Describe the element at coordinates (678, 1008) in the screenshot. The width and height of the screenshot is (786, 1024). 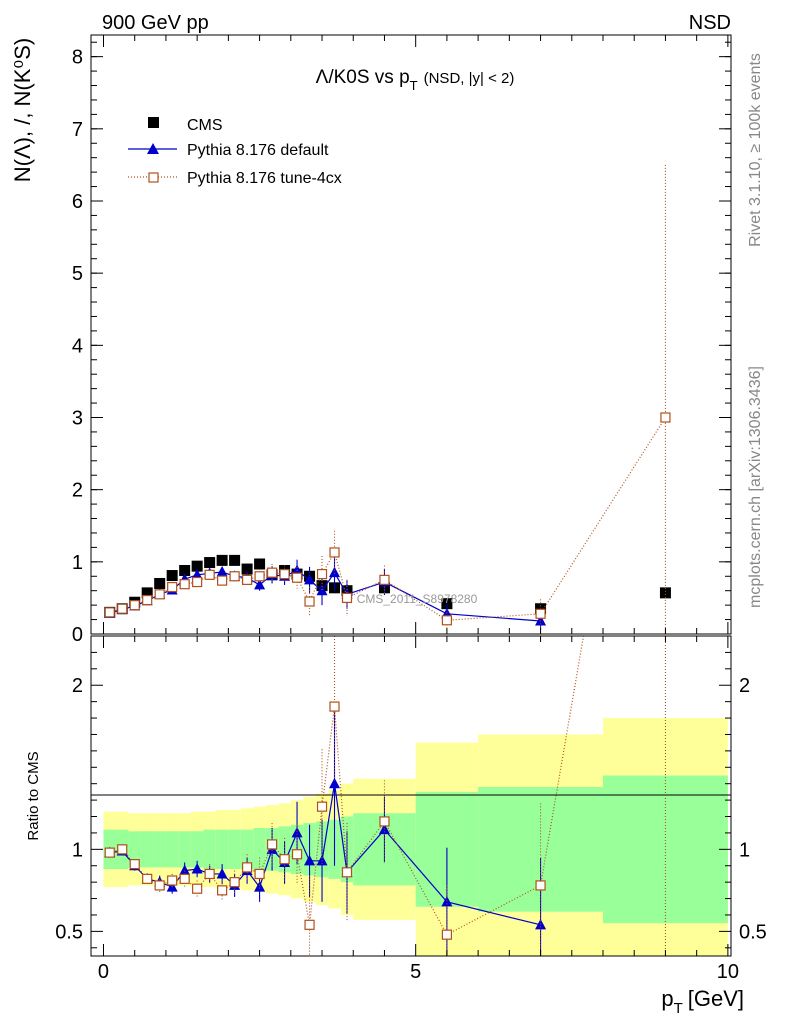
I see `x-axis-label-subscript: T` at that location.